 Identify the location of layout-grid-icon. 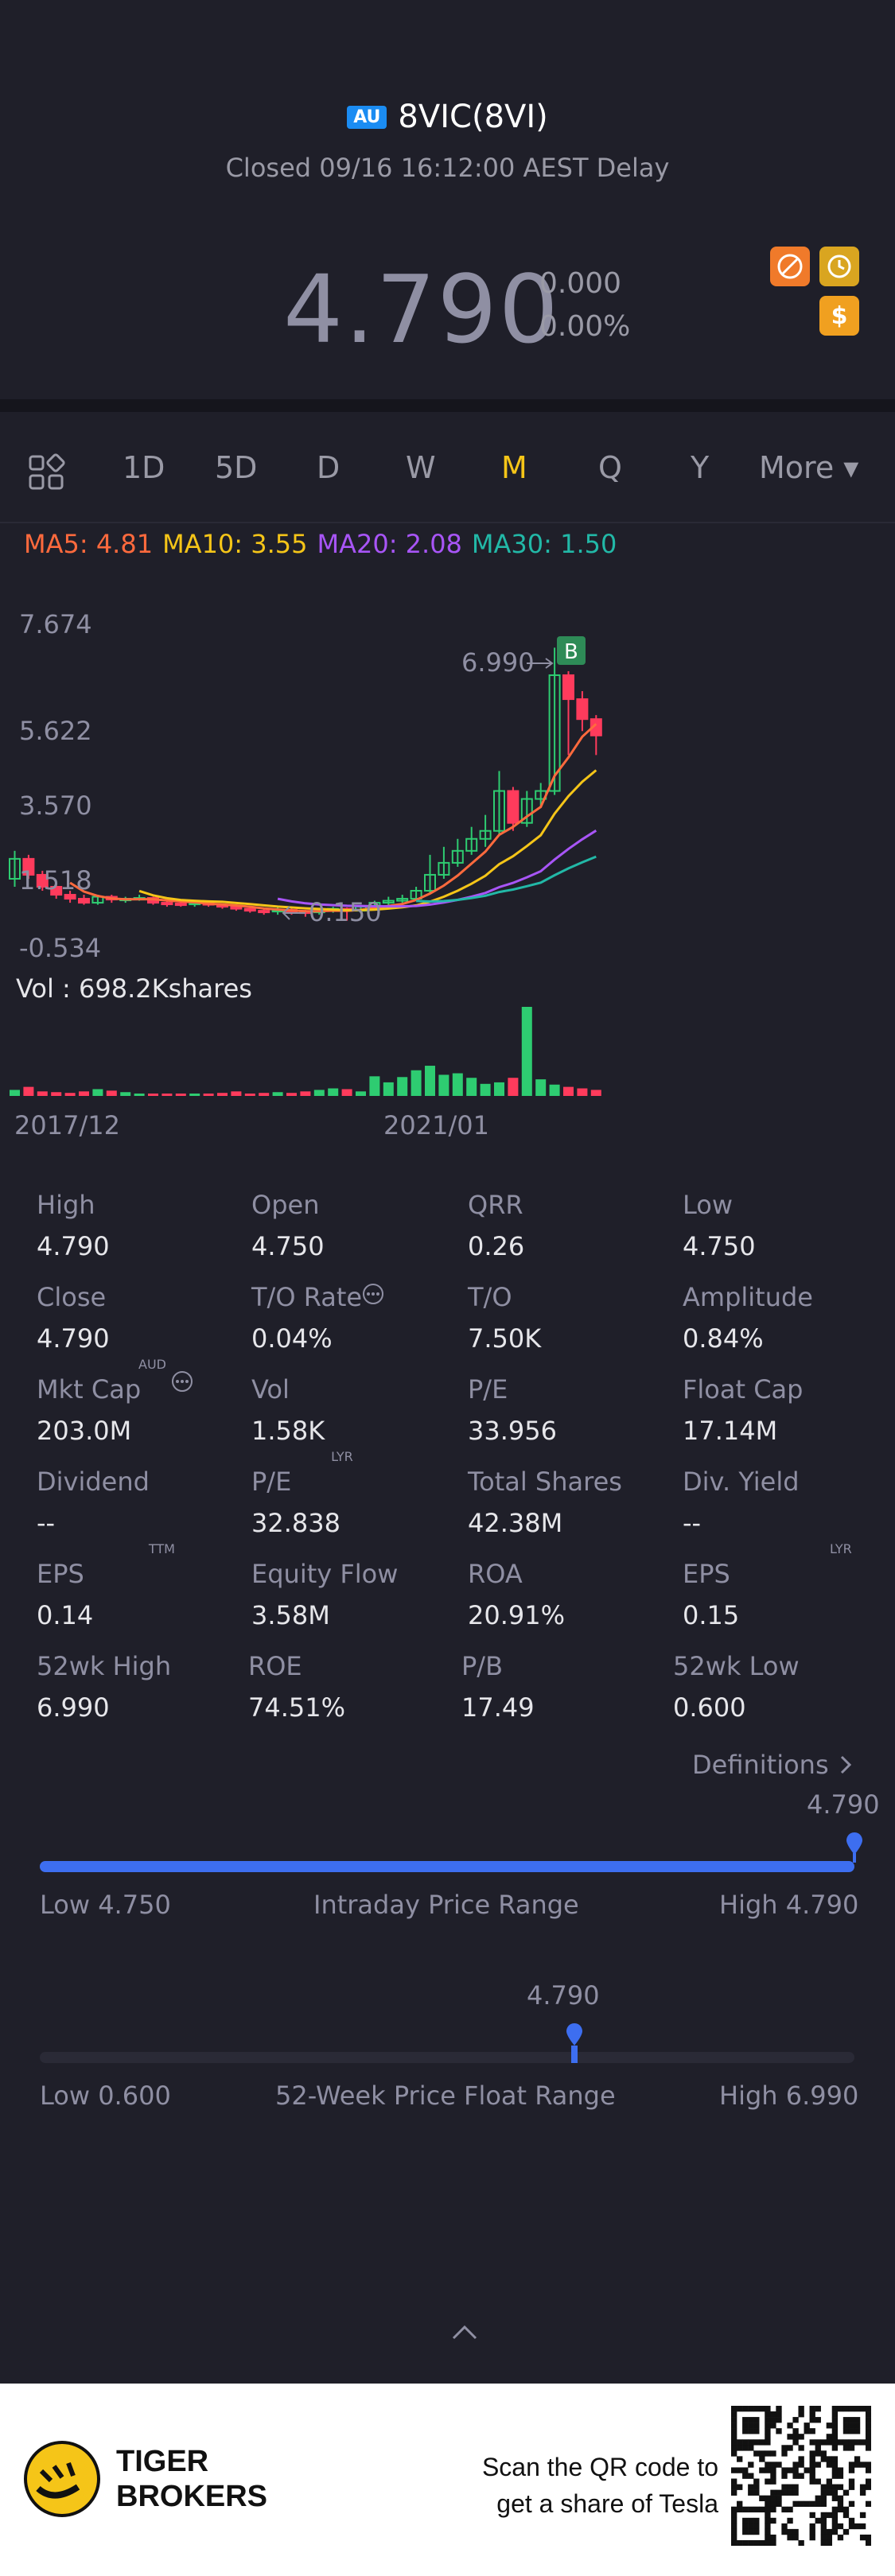
(46, 474).